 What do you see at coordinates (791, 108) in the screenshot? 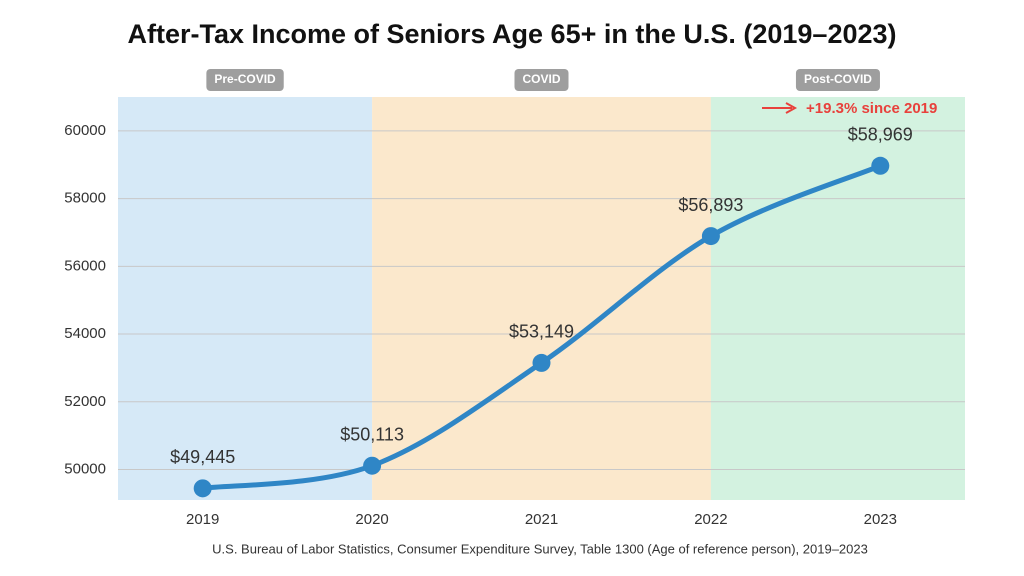
I see `annotation-arrowhead` at bounding box center [791, 108].